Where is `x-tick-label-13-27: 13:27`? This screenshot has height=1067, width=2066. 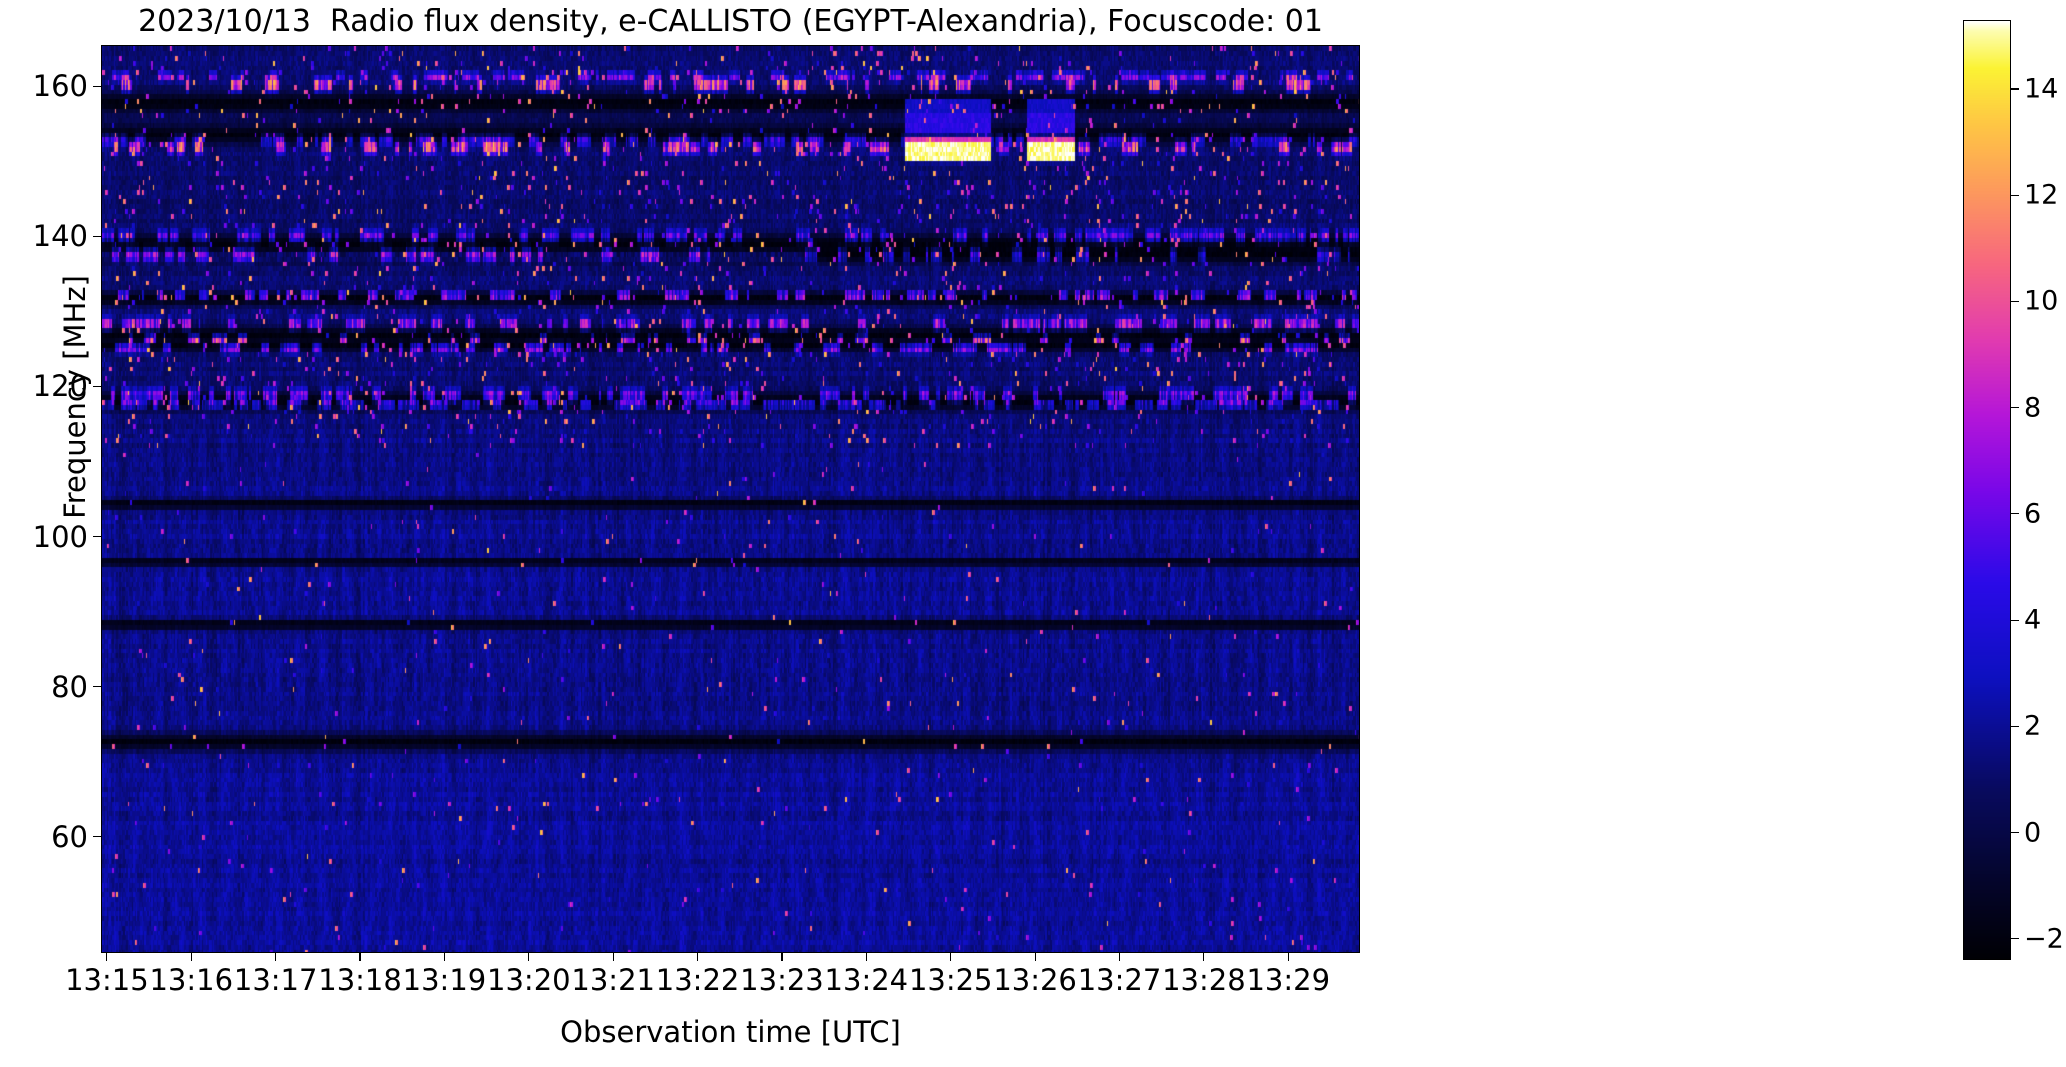
x-tick-label-13-27: 13:27 is located at coordinates (1119, 980).